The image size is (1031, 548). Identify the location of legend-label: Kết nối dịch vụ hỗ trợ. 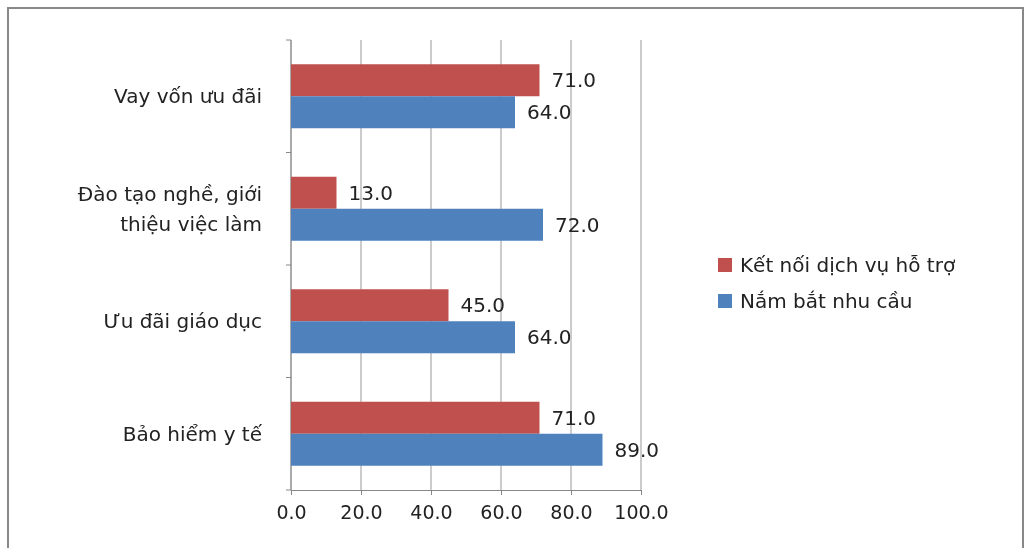
(848, 265).